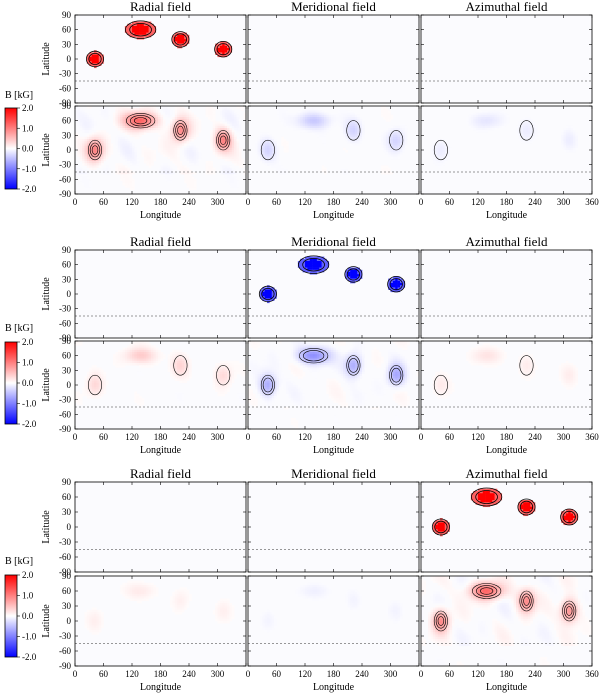 The image size is (600, 693). Describe the element at coordinates (159, 375) in the screenshot. I see `contours-meridional-test-recon-radial` at that location.